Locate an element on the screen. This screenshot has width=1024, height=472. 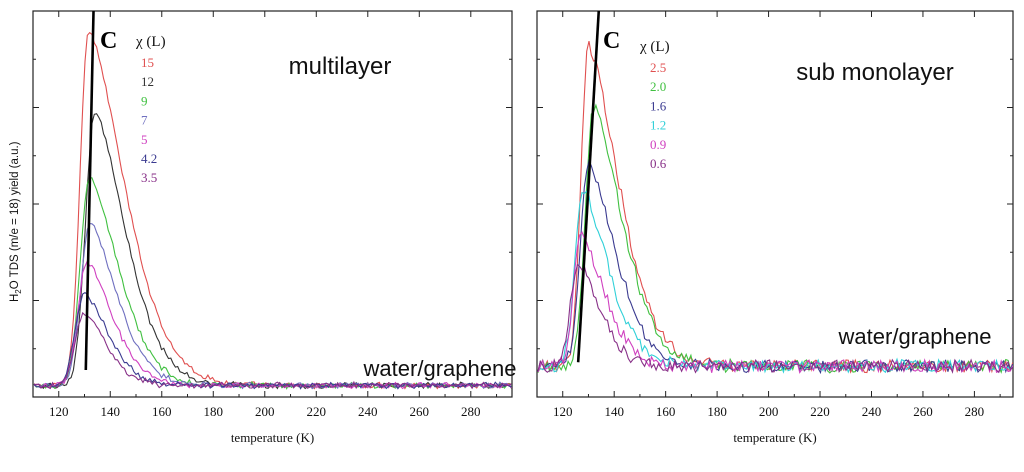
legend-entry: 1.6 is located at coordinates (658, 105).